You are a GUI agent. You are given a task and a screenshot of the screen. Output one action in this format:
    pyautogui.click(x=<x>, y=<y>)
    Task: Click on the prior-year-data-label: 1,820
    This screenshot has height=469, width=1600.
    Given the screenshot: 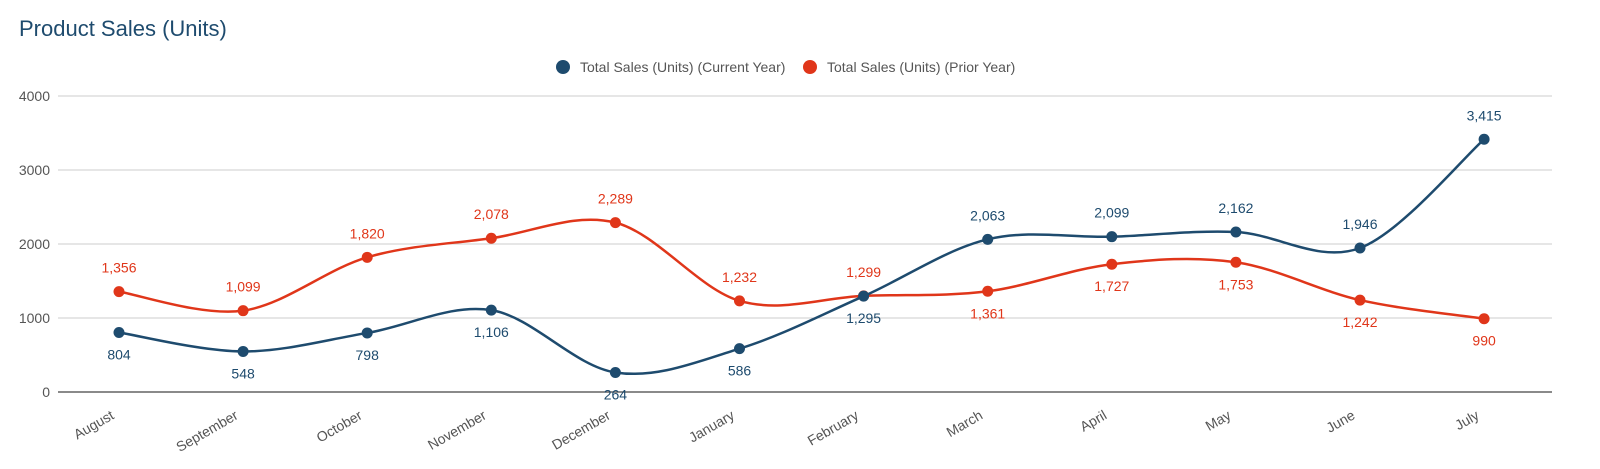 What is the action you would take?
    pyautogui.click(x=367, y=233)
    